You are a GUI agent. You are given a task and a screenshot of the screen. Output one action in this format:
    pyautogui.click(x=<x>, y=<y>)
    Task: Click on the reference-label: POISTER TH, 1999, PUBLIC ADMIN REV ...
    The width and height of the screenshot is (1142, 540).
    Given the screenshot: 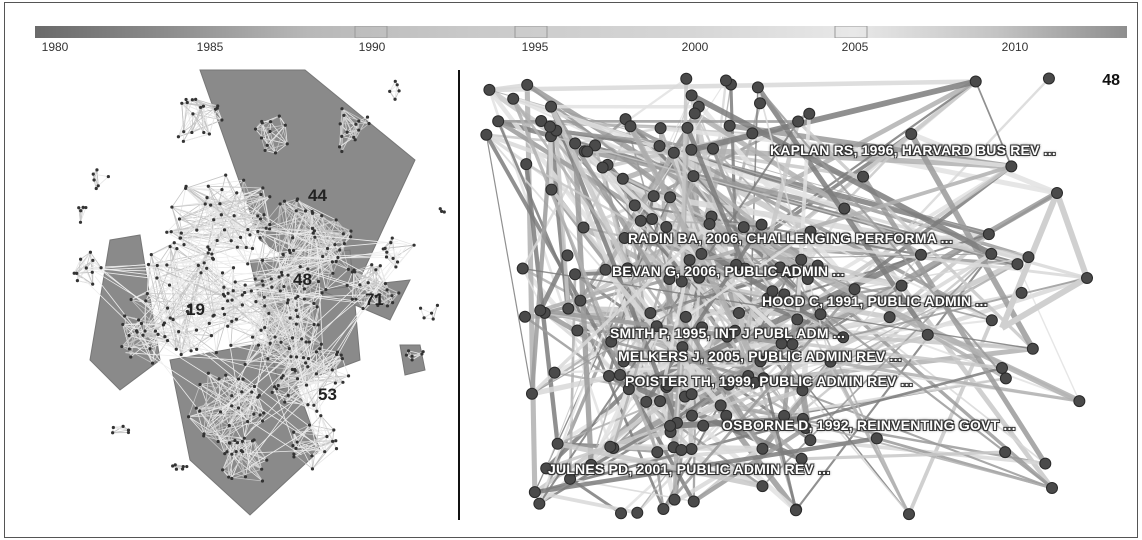 What is the action you would take?
    pyautogui.click(x=769, y=381)
    